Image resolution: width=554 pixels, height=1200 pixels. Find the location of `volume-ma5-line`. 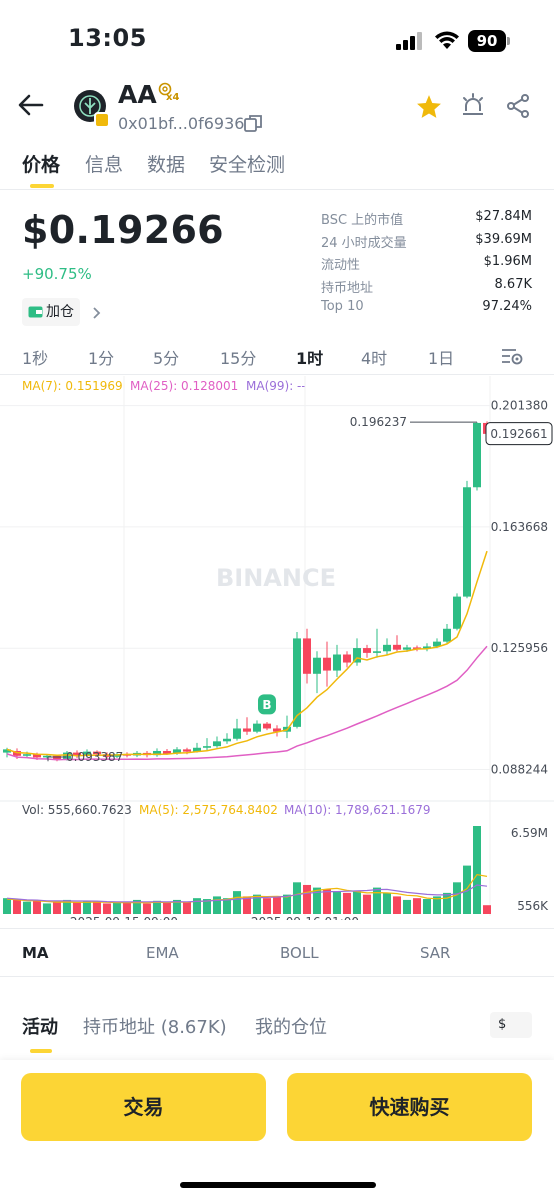

volume-ma5-line is located at coordinates (247, 889).